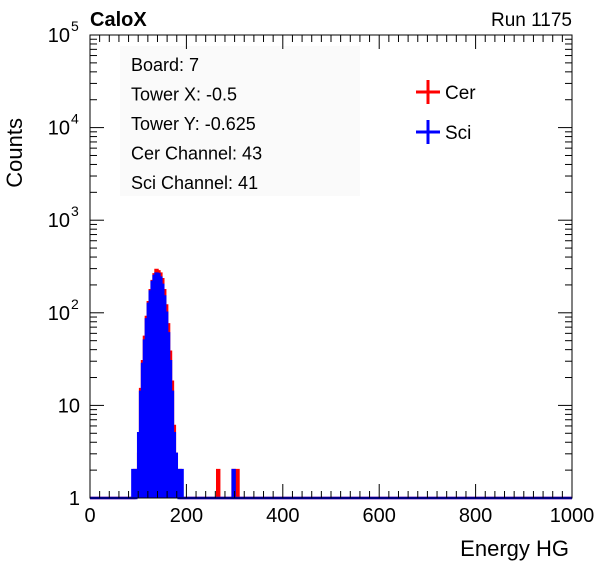 The width and height of the screenshot is (596, 572). What do you see at coordinates (75, 26) in the screenshot?
I see `y-tick-exponent: 5` at bounding box center [75, 26].